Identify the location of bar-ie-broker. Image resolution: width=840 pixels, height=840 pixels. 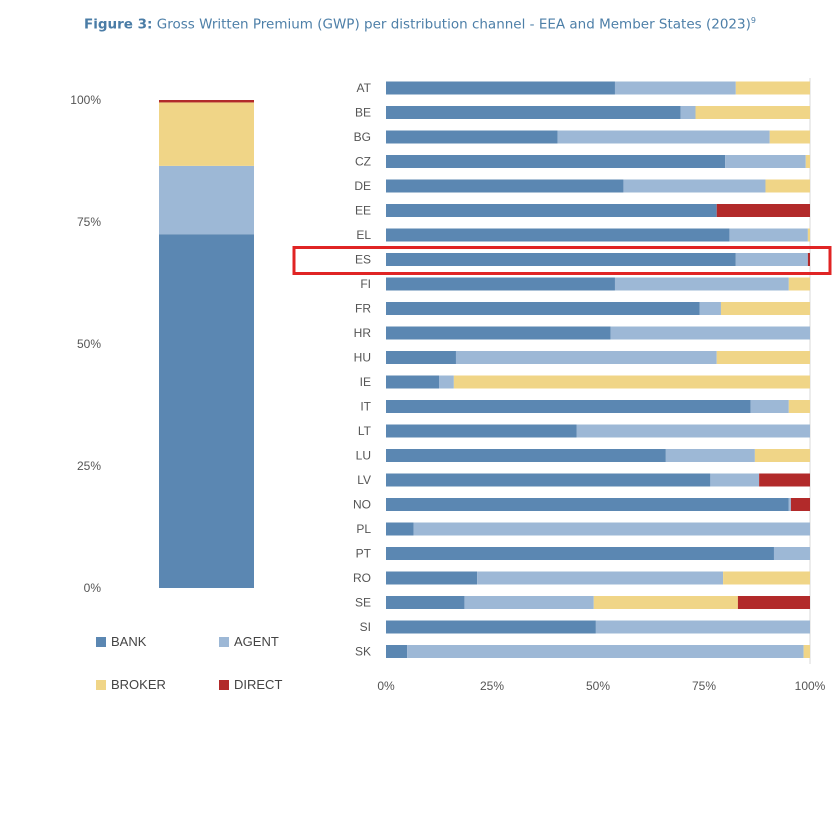
(631, 382).